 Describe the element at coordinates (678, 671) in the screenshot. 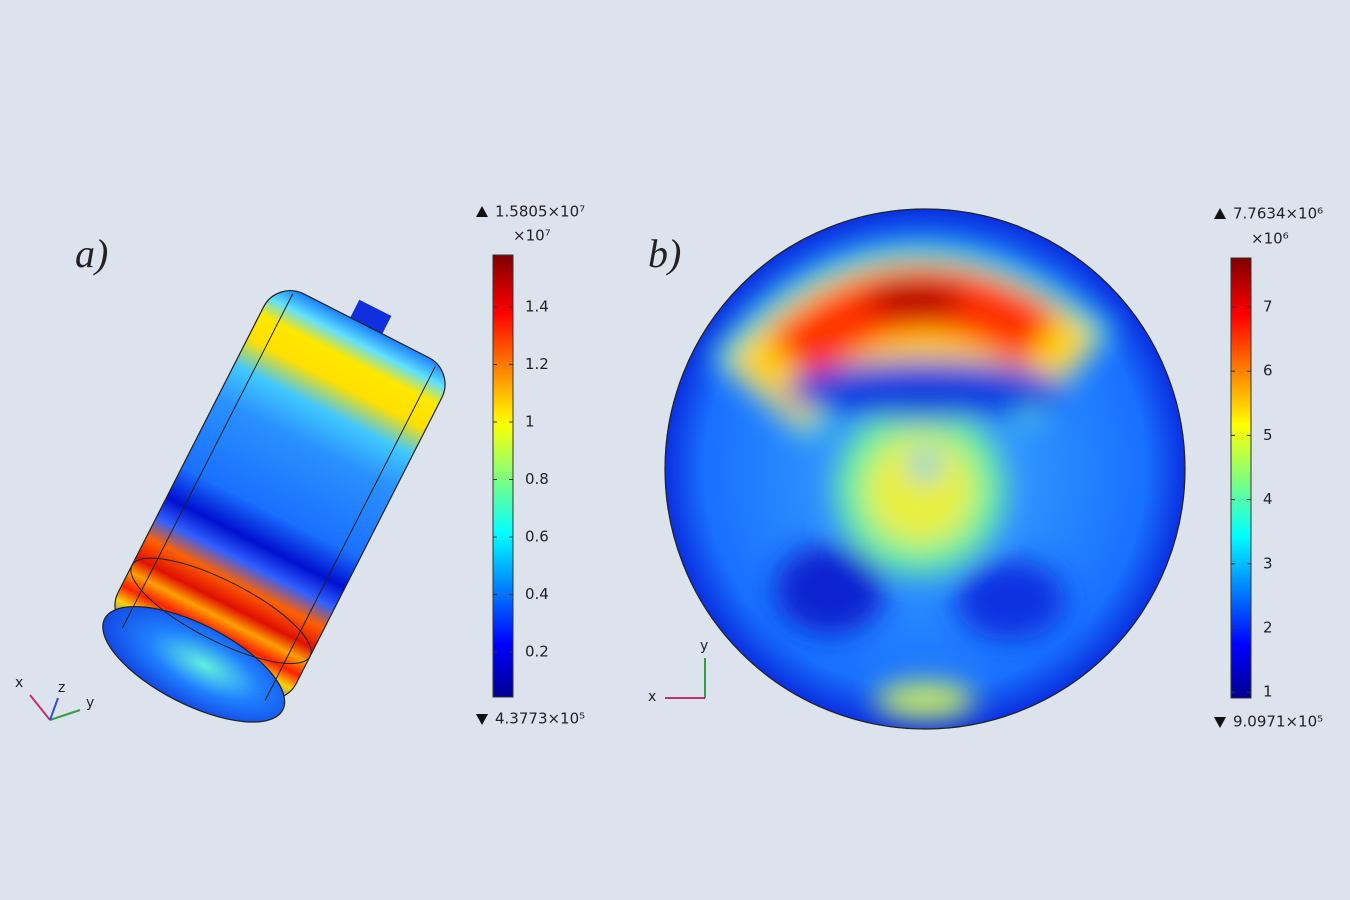

I see `axis-triad: y x` at that location.